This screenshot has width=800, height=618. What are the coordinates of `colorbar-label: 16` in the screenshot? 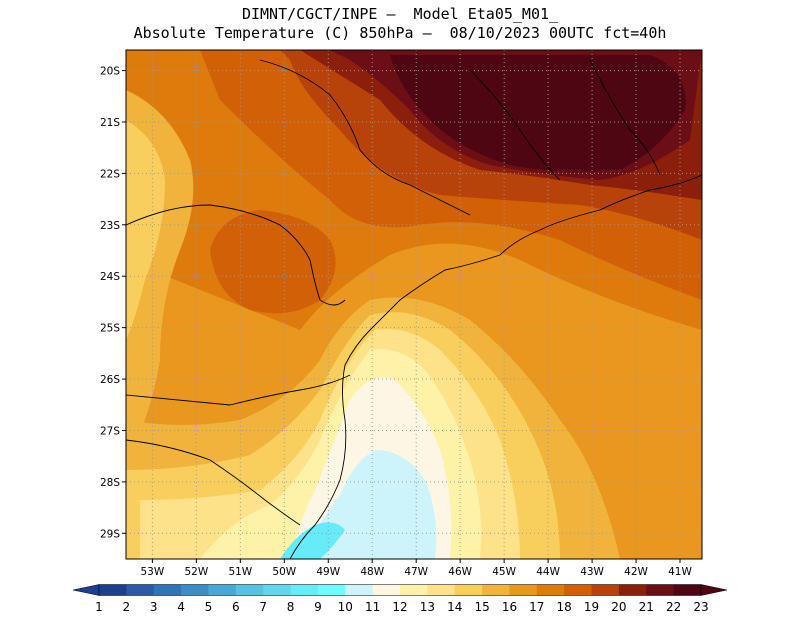 It's located at (509, 607).